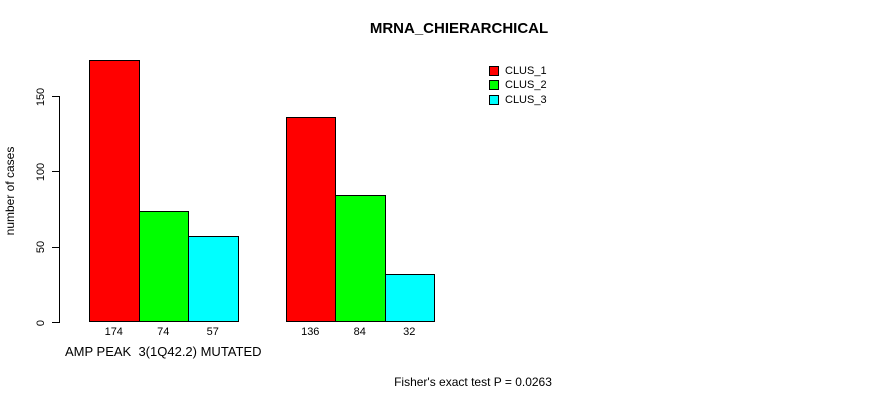  What do you see at coordinates (360, 258) in the screenshot?
I see `bar-clus_2-group2` at bounding box center [360, 258].